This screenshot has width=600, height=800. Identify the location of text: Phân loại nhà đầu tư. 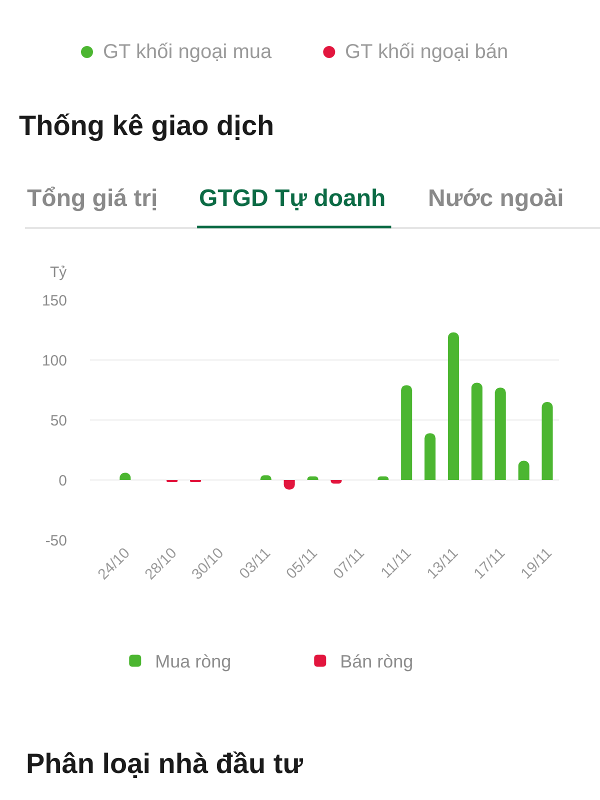
(165, 763).